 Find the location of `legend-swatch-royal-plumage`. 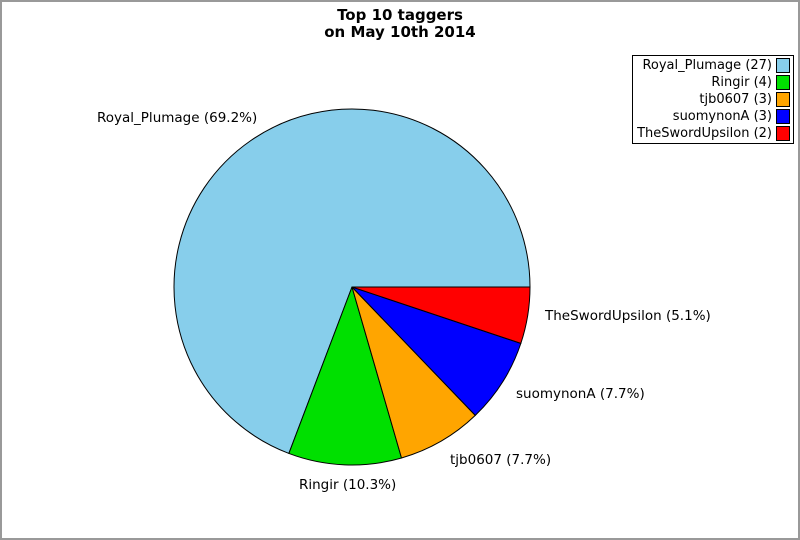

legend-swatch-royal-plumage is located at coordinates (783, 65).